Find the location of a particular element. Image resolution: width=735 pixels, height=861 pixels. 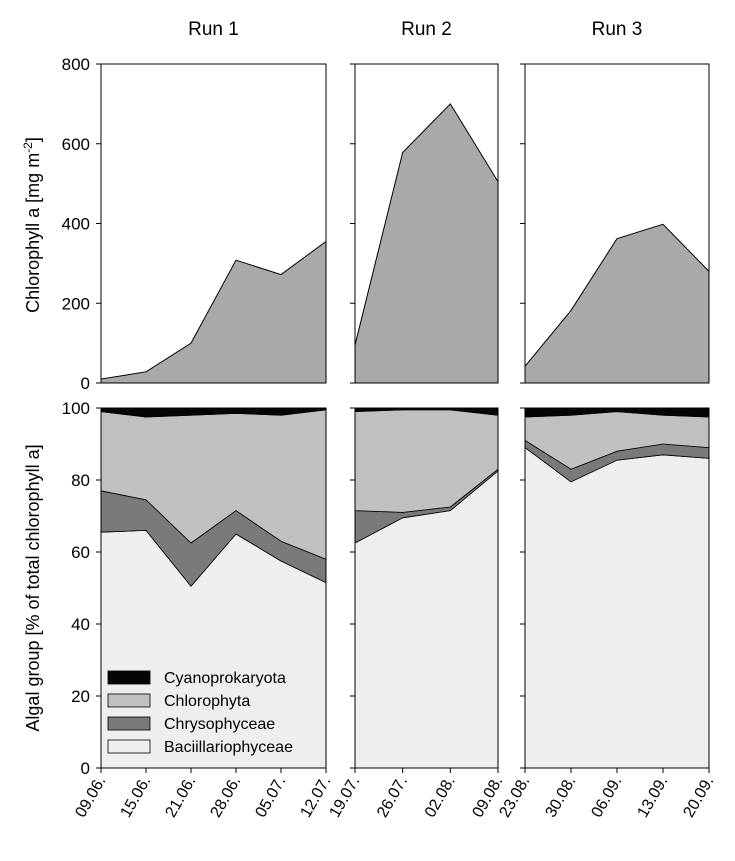

date-label: 30.08. is located at coordinates (560, 797).